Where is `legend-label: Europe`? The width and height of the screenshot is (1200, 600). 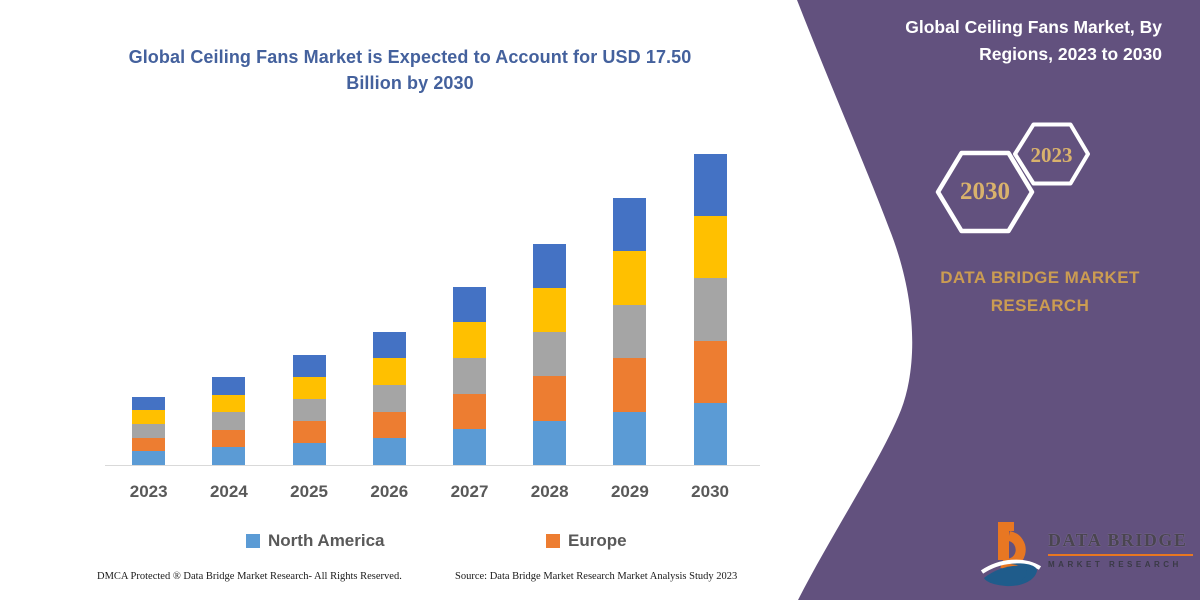
legend-label: Europe is located at coordinates (597, 540).